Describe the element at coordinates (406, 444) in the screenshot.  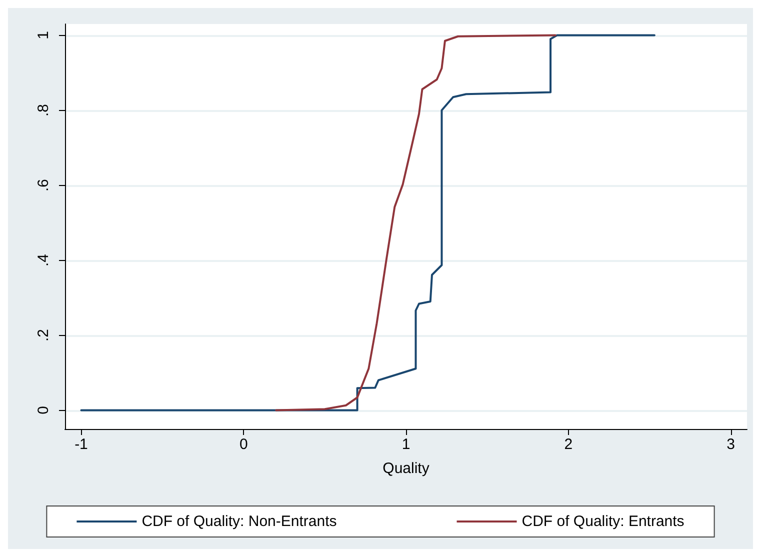
I see `x-tick-label: 1` at that location.